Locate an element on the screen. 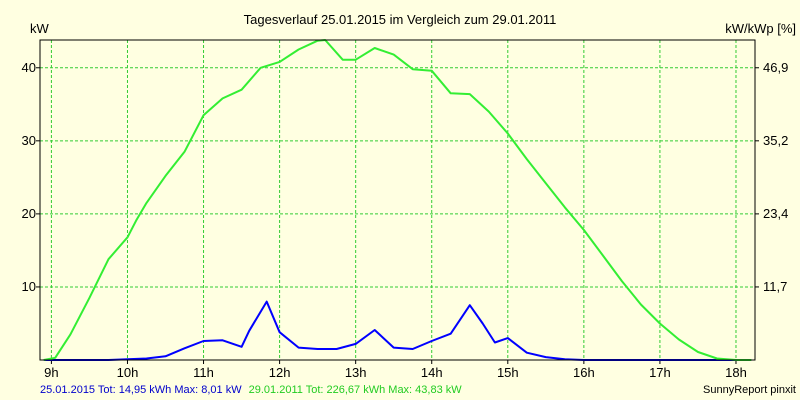 The image size is (800, 400). y-tick-label-right: 11,7 is located at coordinates (775, 286).